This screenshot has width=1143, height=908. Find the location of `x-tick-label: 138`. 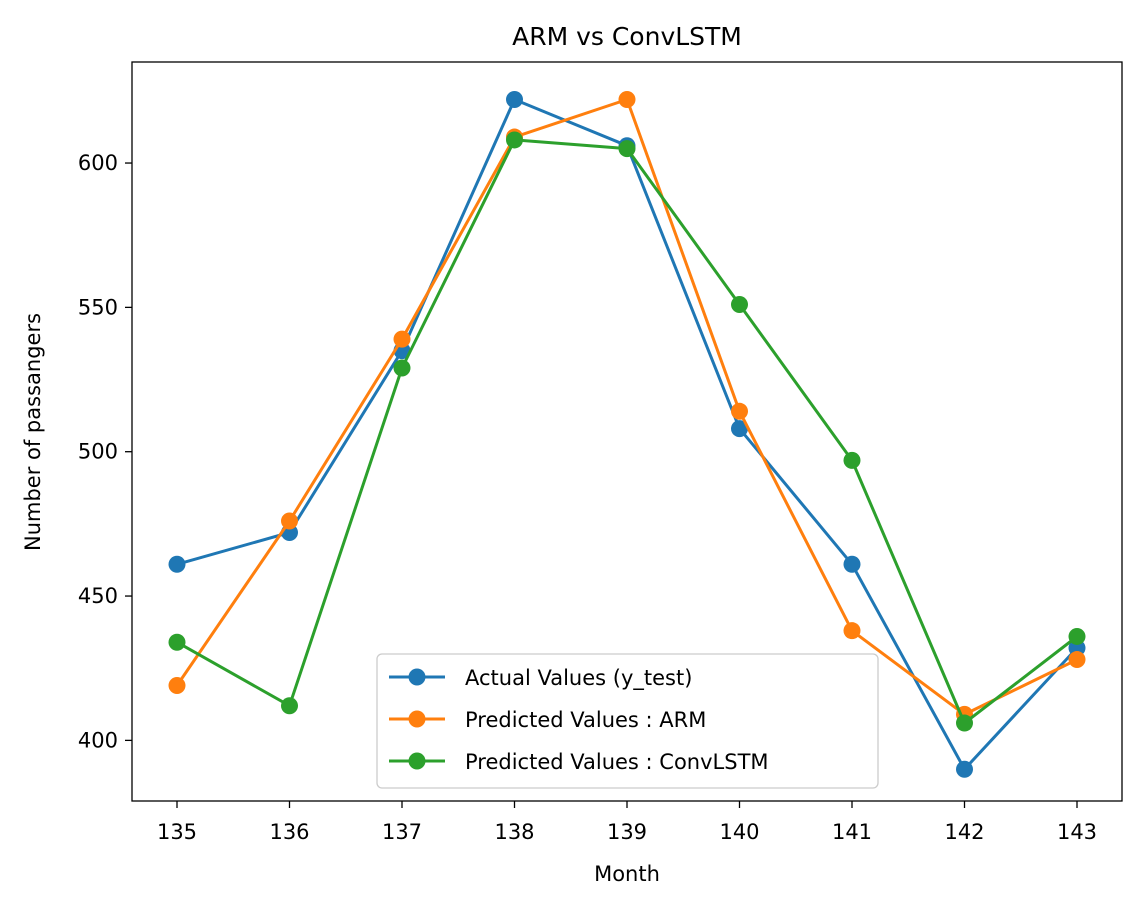

x-tick-label: 138 is located at coordinates (514, 832).